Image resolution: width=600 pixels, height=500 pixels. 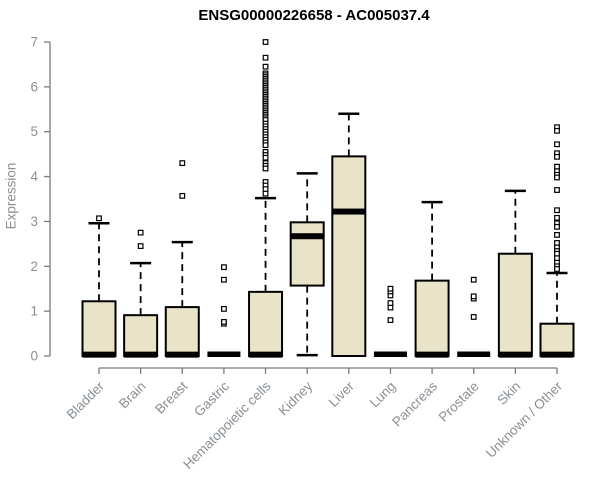 I want to click on y-tick-label: 3, so click(x=34, y=221).